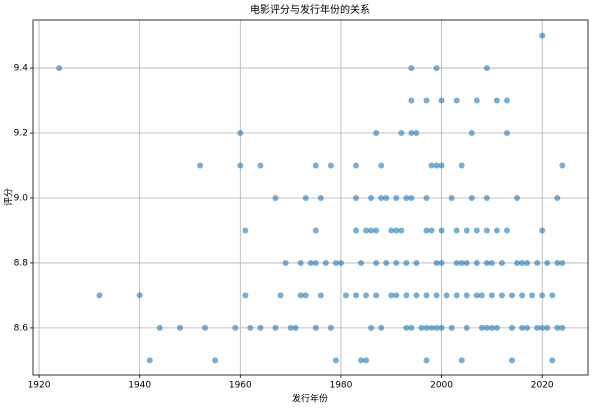  What do you see at coordinates (21, 198) in the screenshot?
I see `y-tick-label: 9.0` at bounding box center [21, 198].